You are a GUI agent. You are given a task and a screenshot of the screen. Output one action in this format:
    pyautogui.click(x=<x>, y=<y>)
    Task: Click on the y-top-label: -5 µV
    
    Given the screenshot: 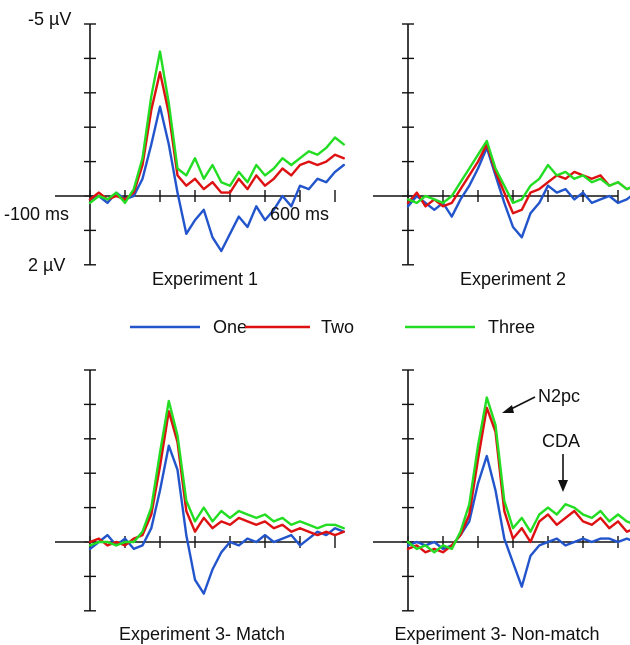 What is the action you would take?
    pyautogui.click(x=49, y=19)
    